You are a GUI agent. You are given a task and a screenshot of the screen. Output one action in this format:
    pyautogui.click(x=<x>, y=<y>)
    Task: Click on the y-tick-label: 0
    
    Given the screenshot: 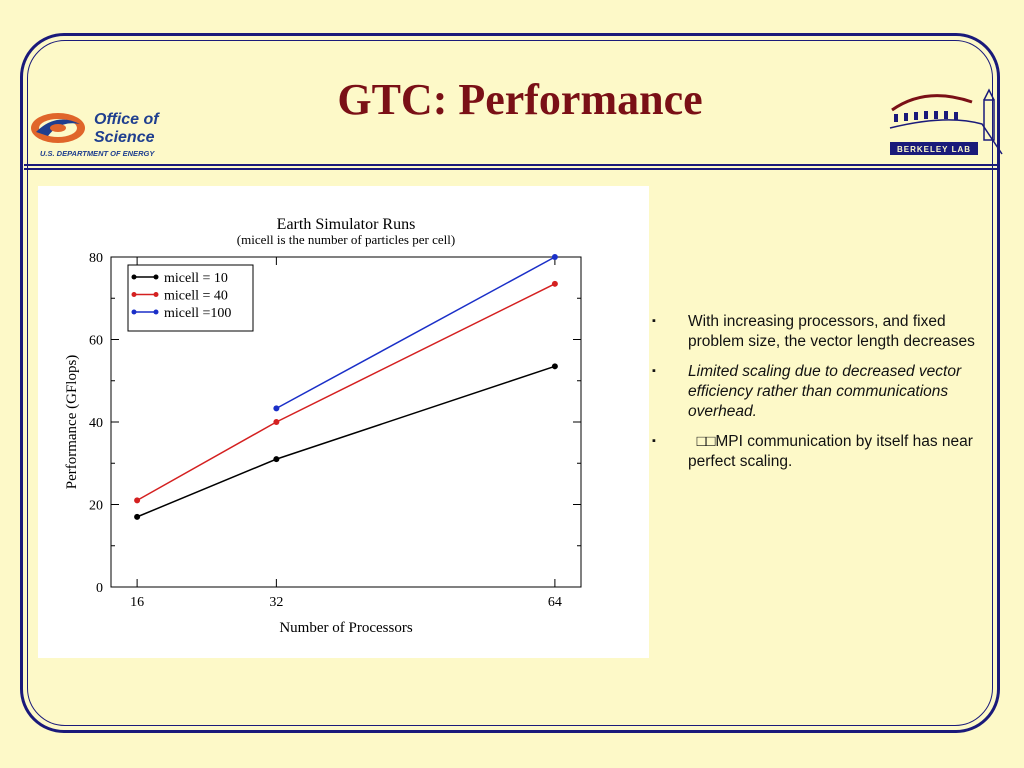 What is the action you would take?
    pyautogui.click(x=99, y=588)
    